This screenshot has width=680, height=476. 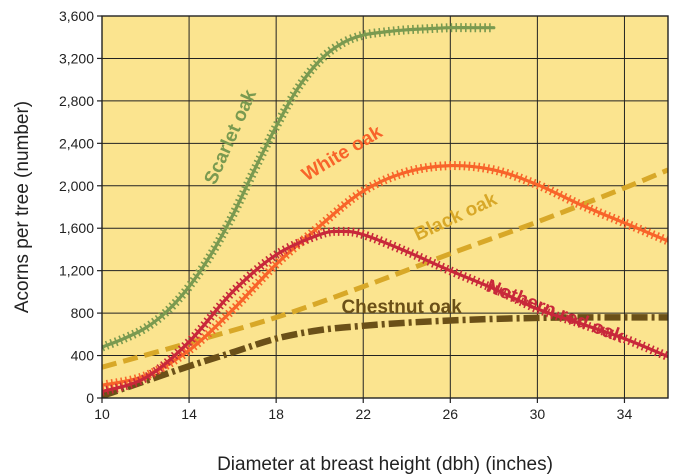 What do you see at coordinates (538, 414) in the screenshot?
I see `x-tick-label: 30` at bounding box center [538, 414].